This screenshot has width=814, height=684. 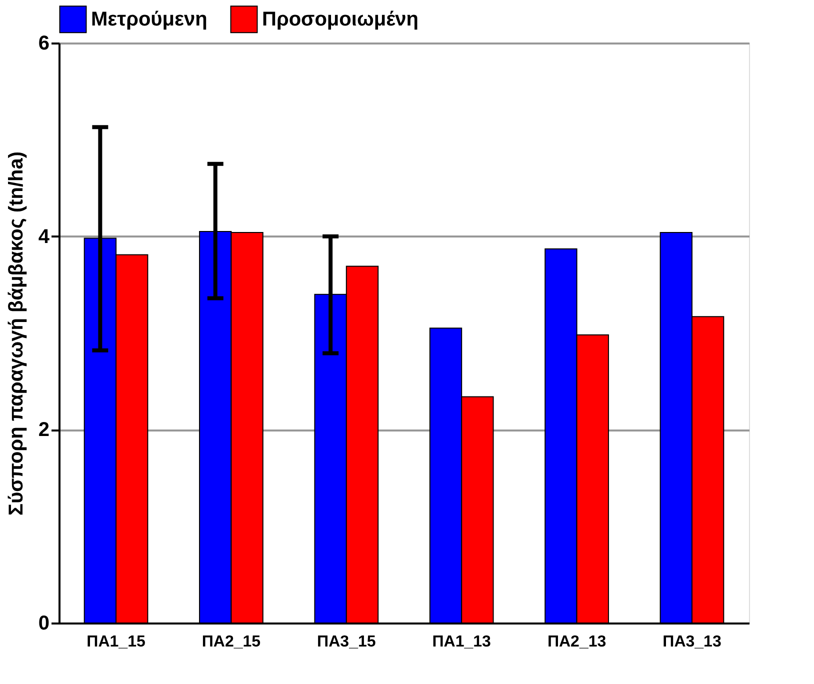 I want to click on y-axis-title: Σύσπορη παραγωγή βάμβακος (tn/ha), so click(x=16, y=333).